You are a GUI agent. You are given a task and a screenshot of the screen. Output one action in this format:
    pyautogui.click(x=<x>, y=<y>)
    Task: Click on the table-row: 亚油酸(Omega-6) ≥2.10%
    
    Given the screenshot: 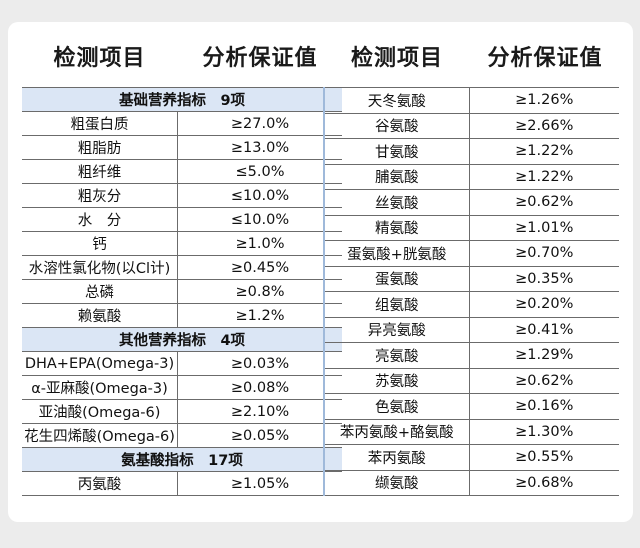 What is the action you would take?
    pyautogui.click(x=182, y=411)
    